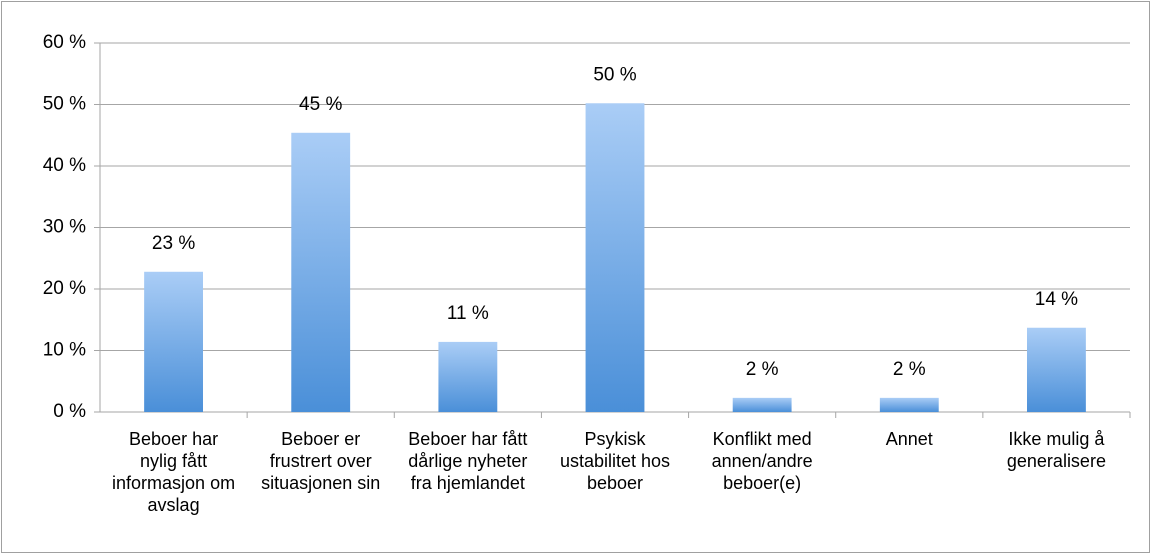  What do you see at coordinates (69, 411) in the screenshot?
I see `y-tick-label: 0 %` at bounding box center [69, 411].